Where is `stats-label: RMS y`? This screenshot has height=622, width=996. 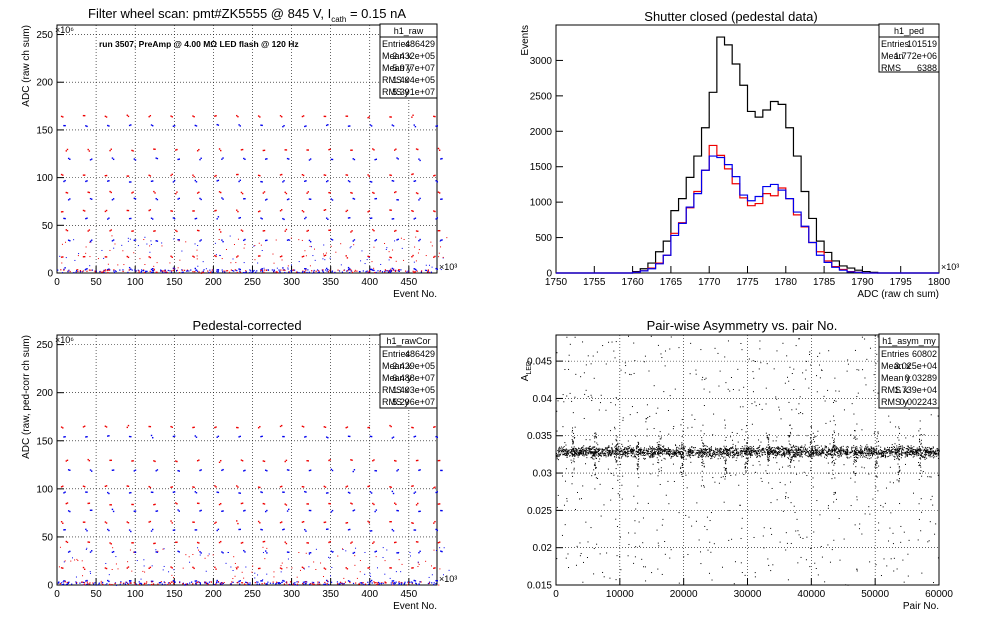 stats-label: RMS y is located at coordinates (396, 402).